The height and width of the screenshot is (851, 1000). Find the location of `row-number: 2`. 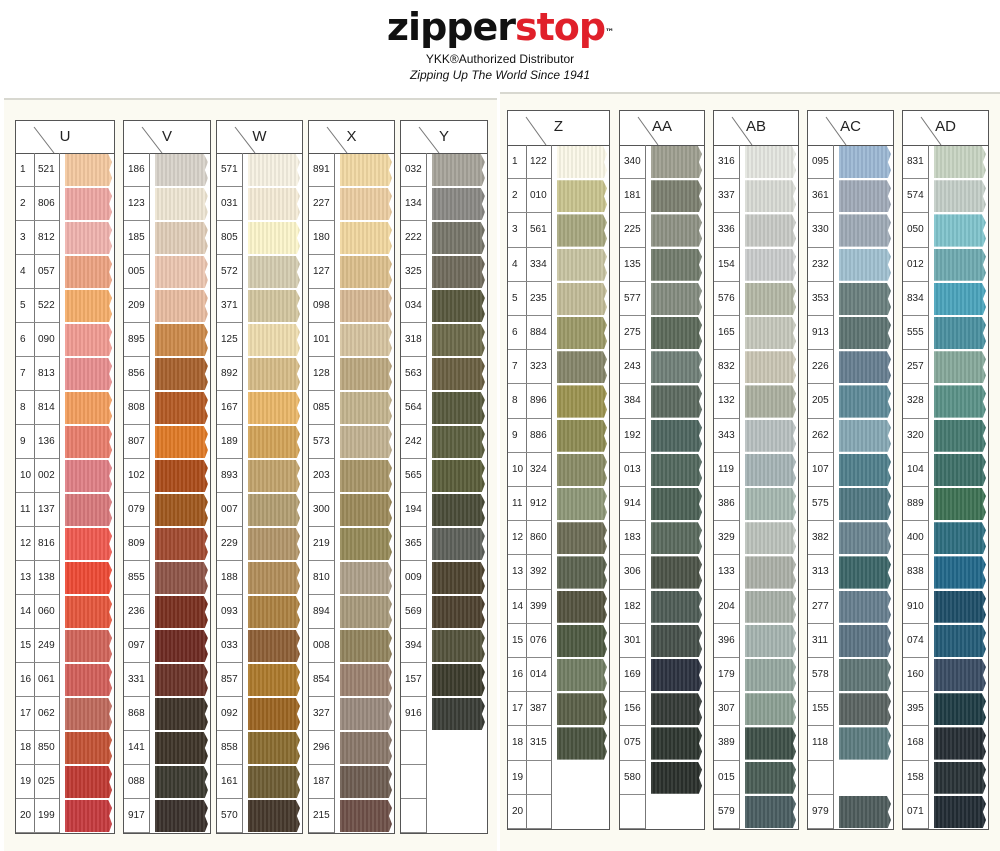

row-number: 2 is located at coordinates (517, 196).